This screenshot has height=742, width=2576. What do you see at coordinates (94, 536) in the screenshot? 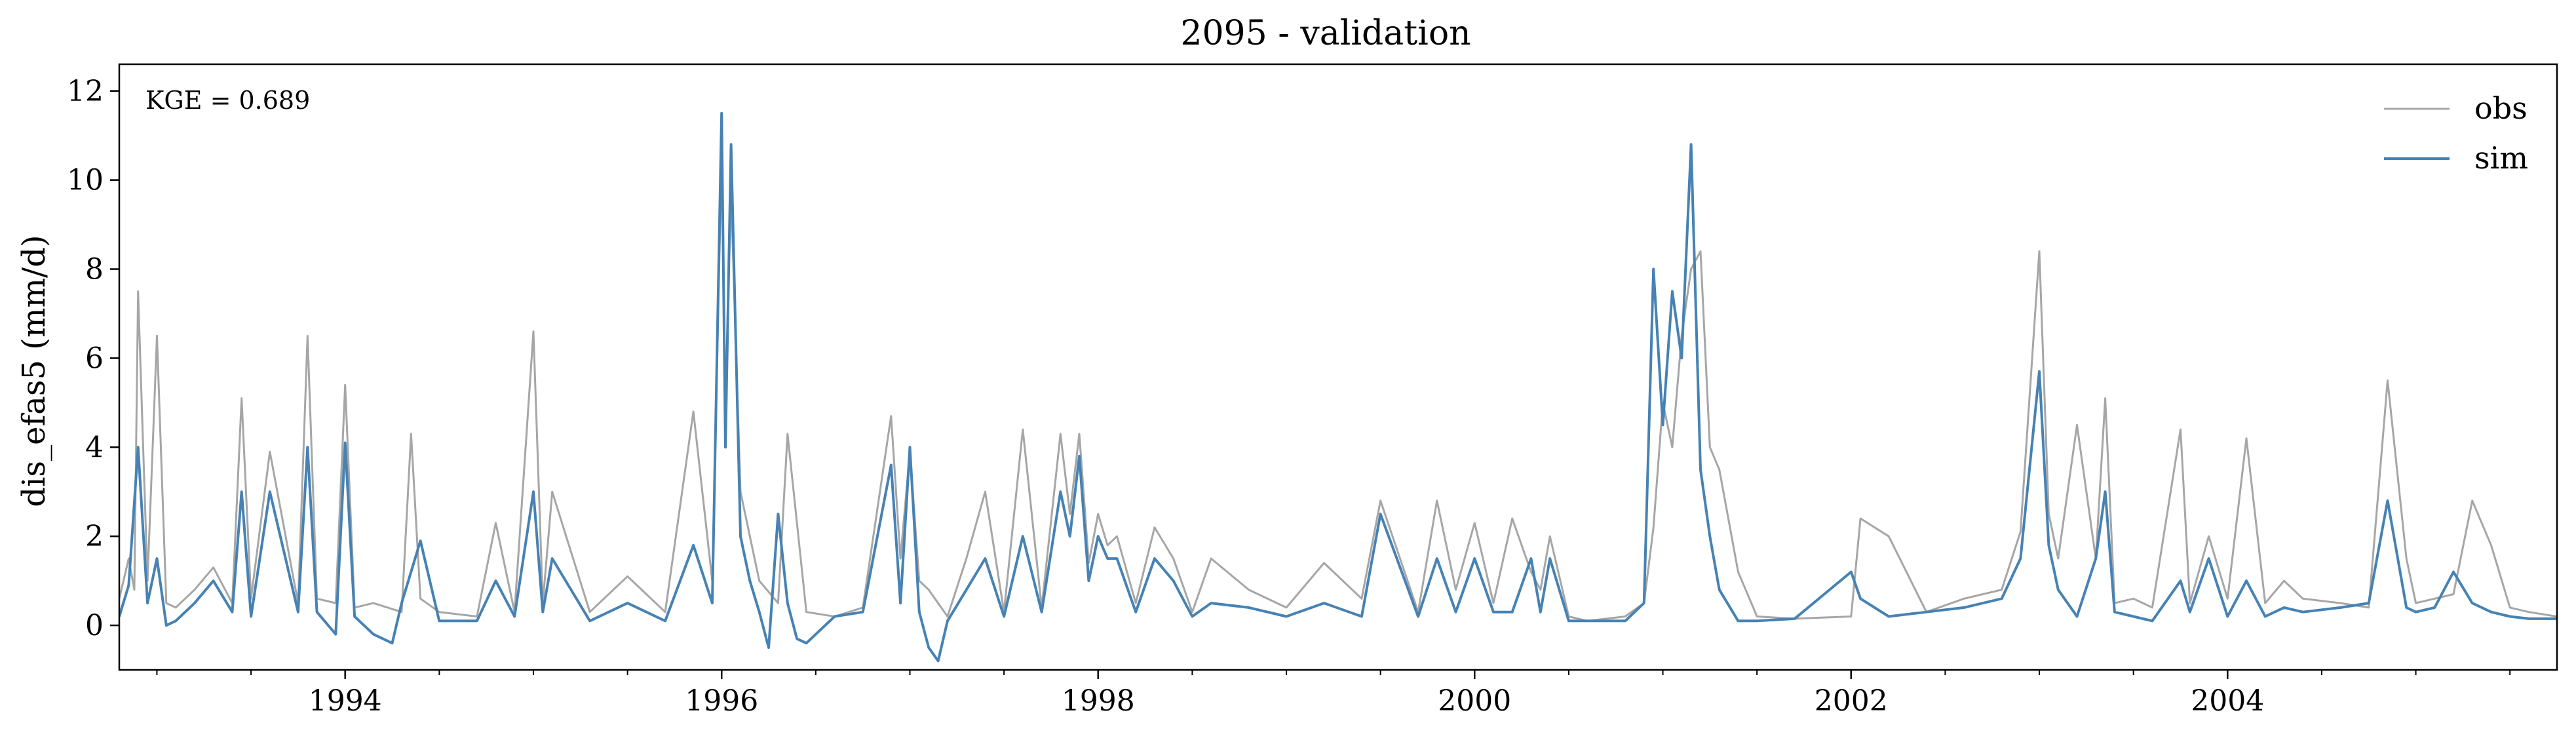
I see `y-tick-label: 2` at bounding box center [94, 536].